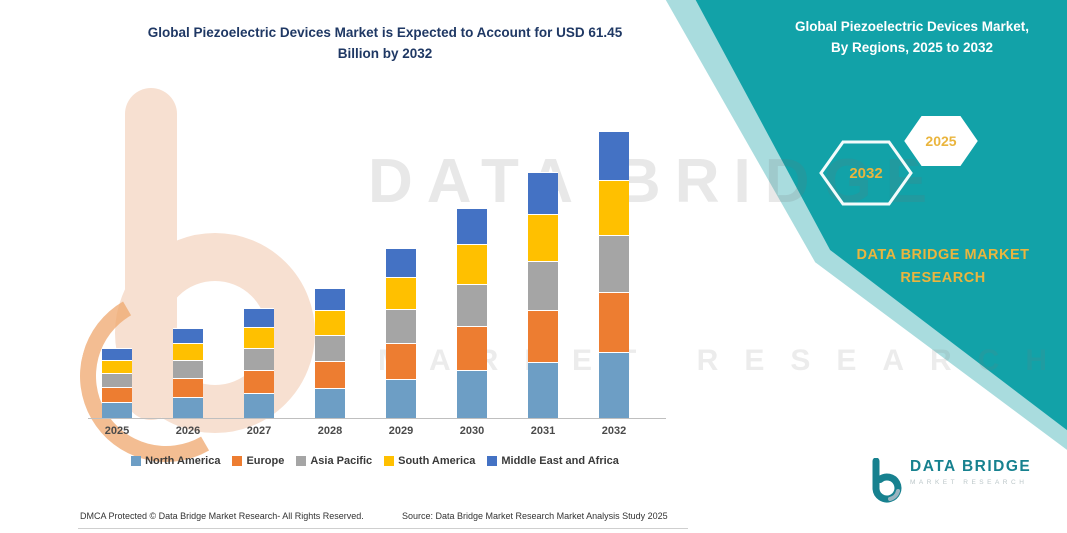 The width and height of the screenshot is (1067, 533). Describe the element at coordinates (151, 254) in the screenshot. I see `watermark-stem-shape` at that location.